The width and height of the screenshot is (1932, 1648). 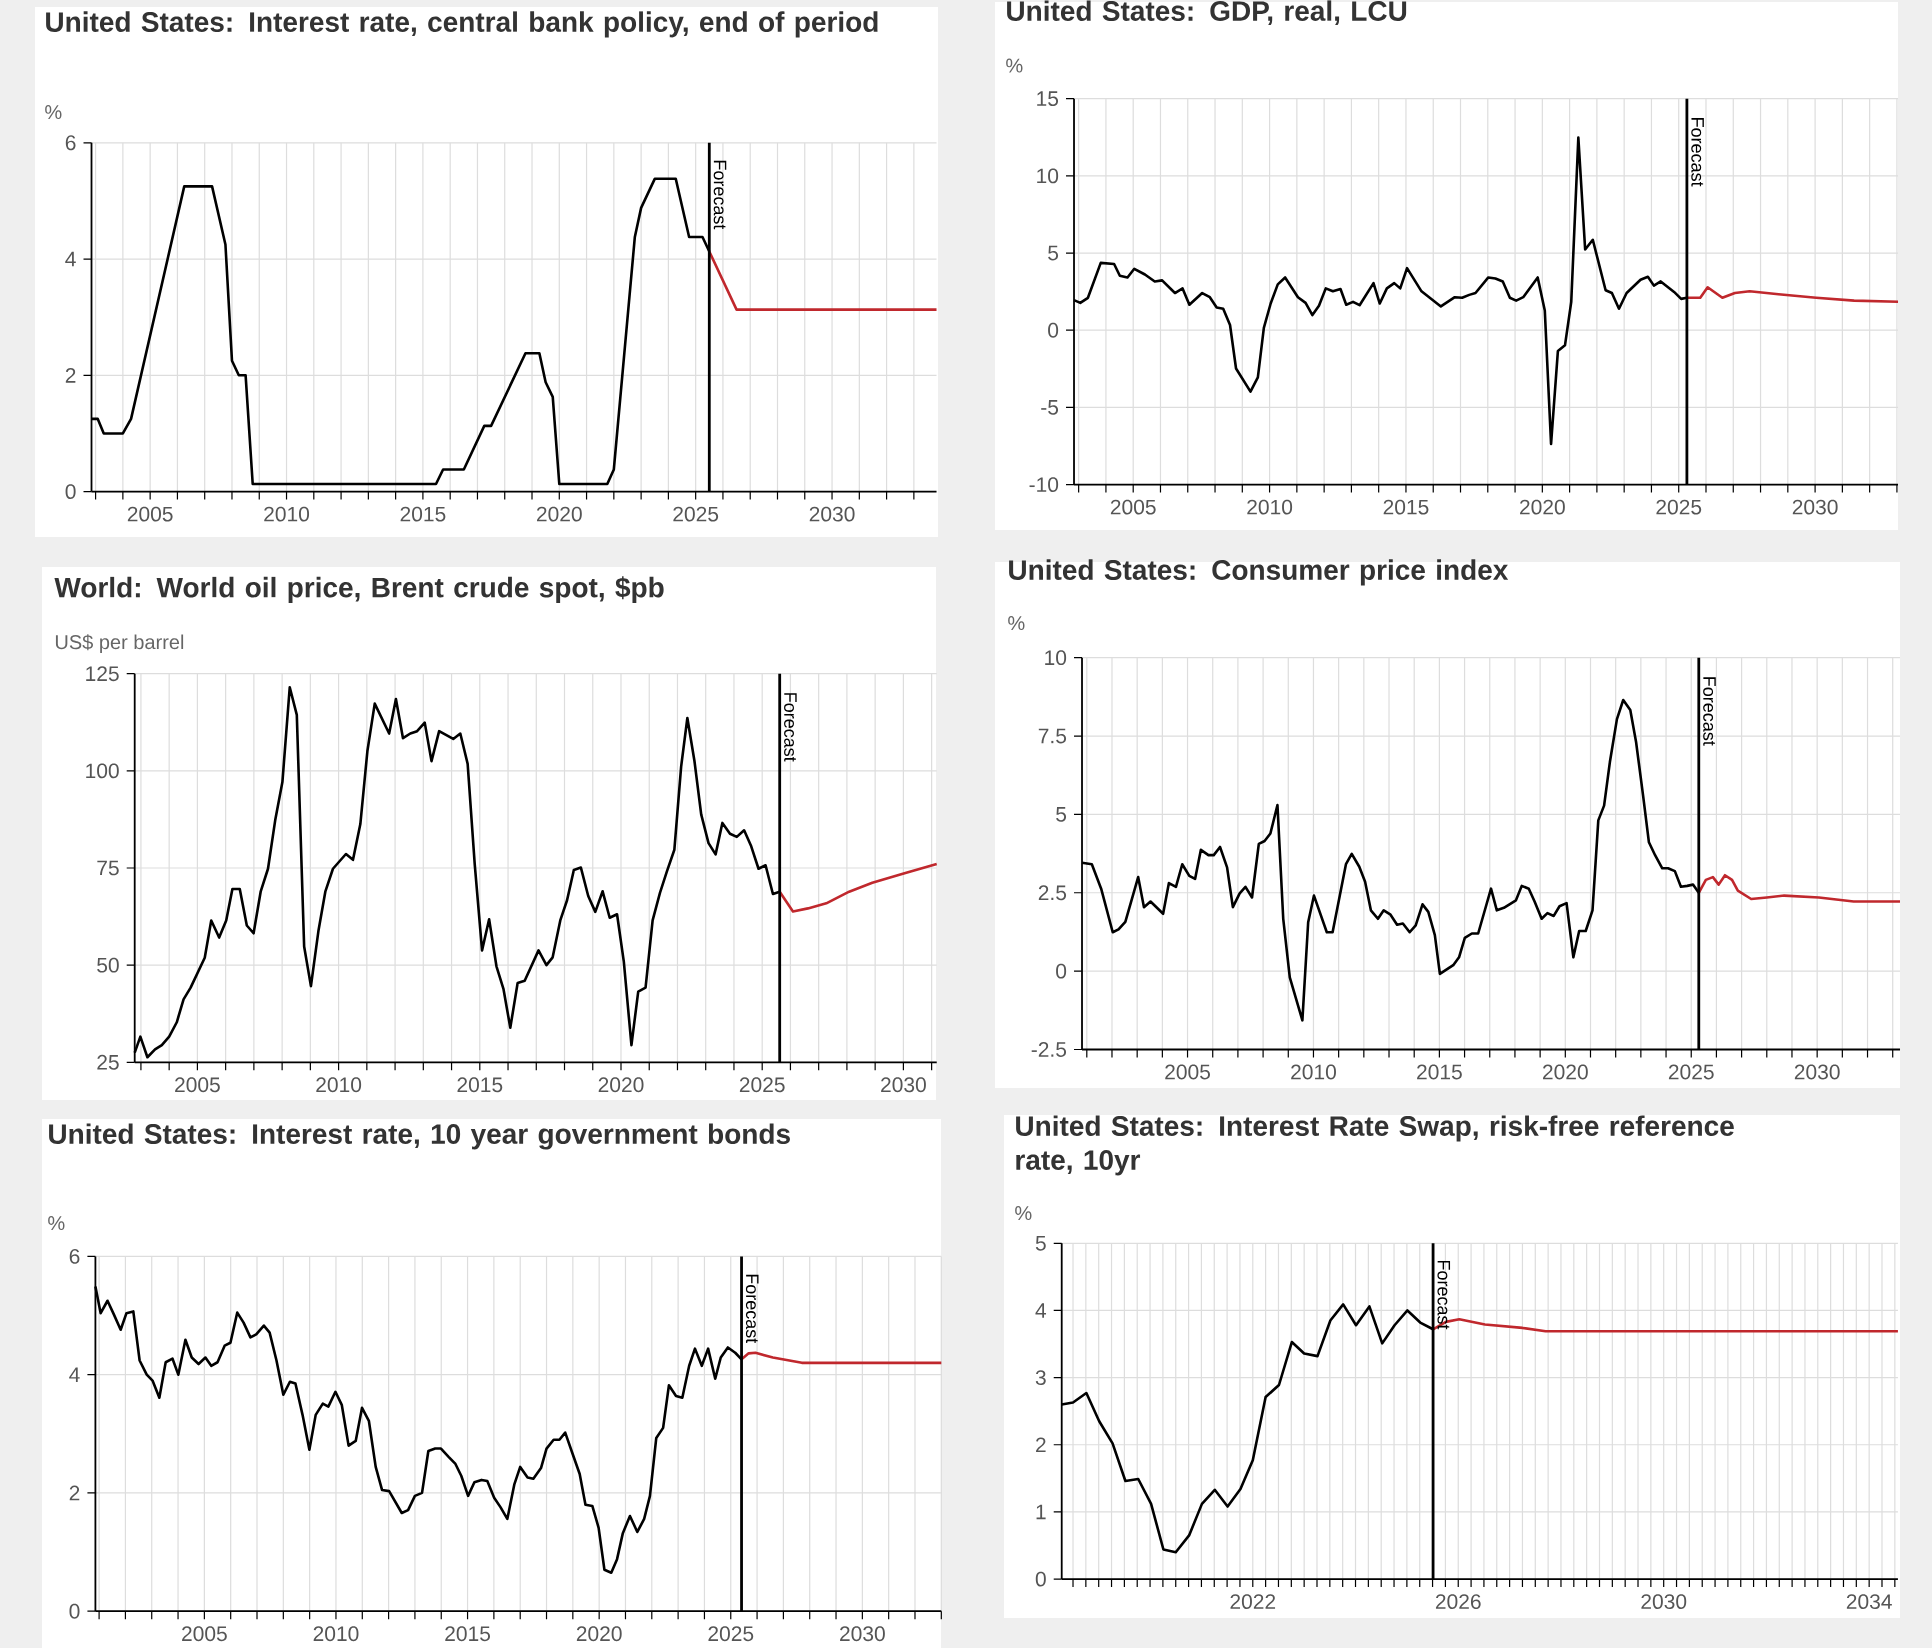 I want to click on y-tick-label: 75, so click(x=108, y=868).